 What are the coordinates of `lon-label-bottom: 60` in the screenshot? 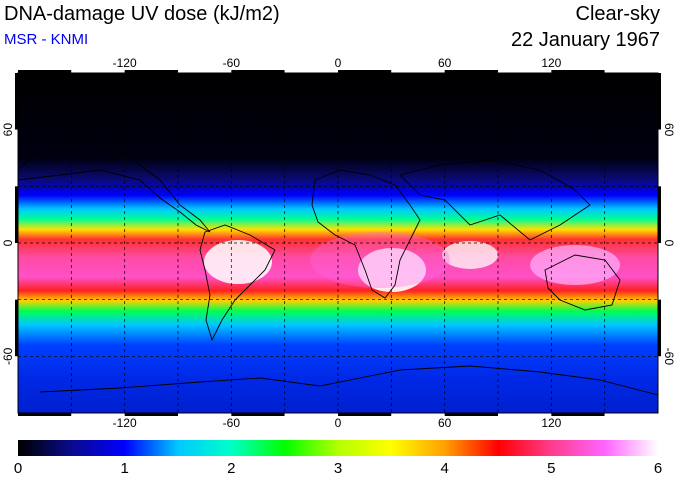 It's located at (445, 423).